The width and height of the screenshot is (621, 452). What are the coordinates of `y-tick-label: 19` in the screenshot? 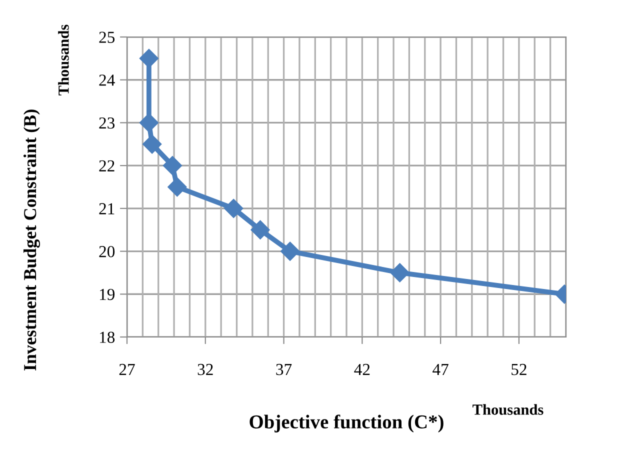 It's located at (107, 294).